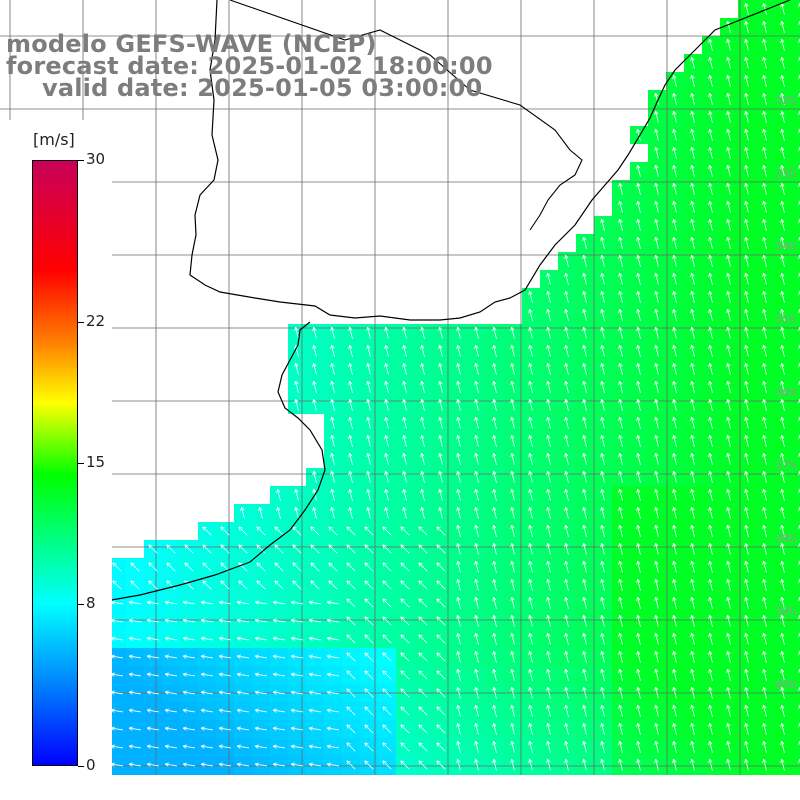  Describe the element at coordinates (81, 322) in the screenshot. I see `colorbar-tick-mark` at that location.